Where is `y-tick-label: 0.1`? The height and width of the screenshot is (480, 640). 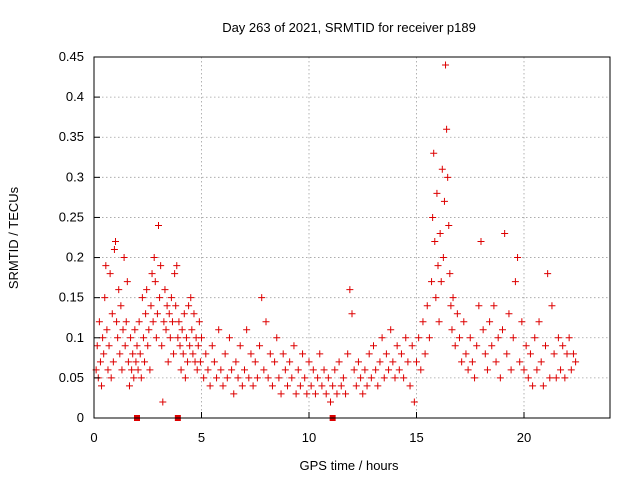
y-tick-label: 0.1 is located at coordinates (75, 337).